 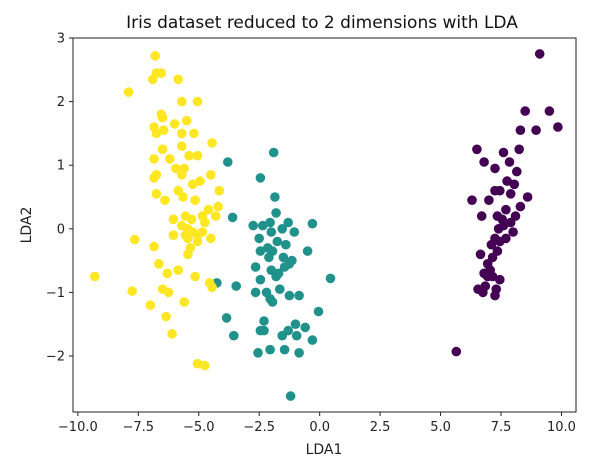 I want to click on x-tick-label: 7.5, so click(x=501, y=427).